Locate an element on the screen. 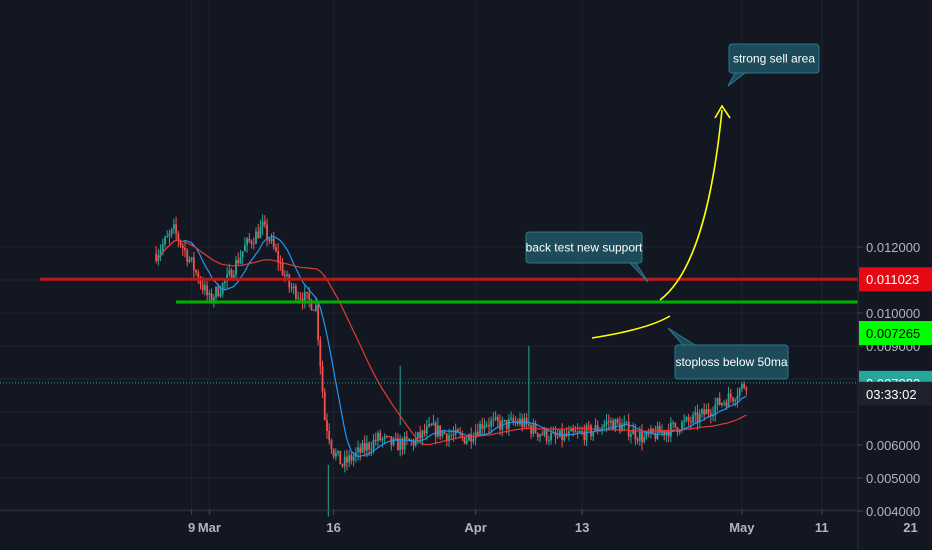  stoploss-curve is located at coordinates (631, 327).